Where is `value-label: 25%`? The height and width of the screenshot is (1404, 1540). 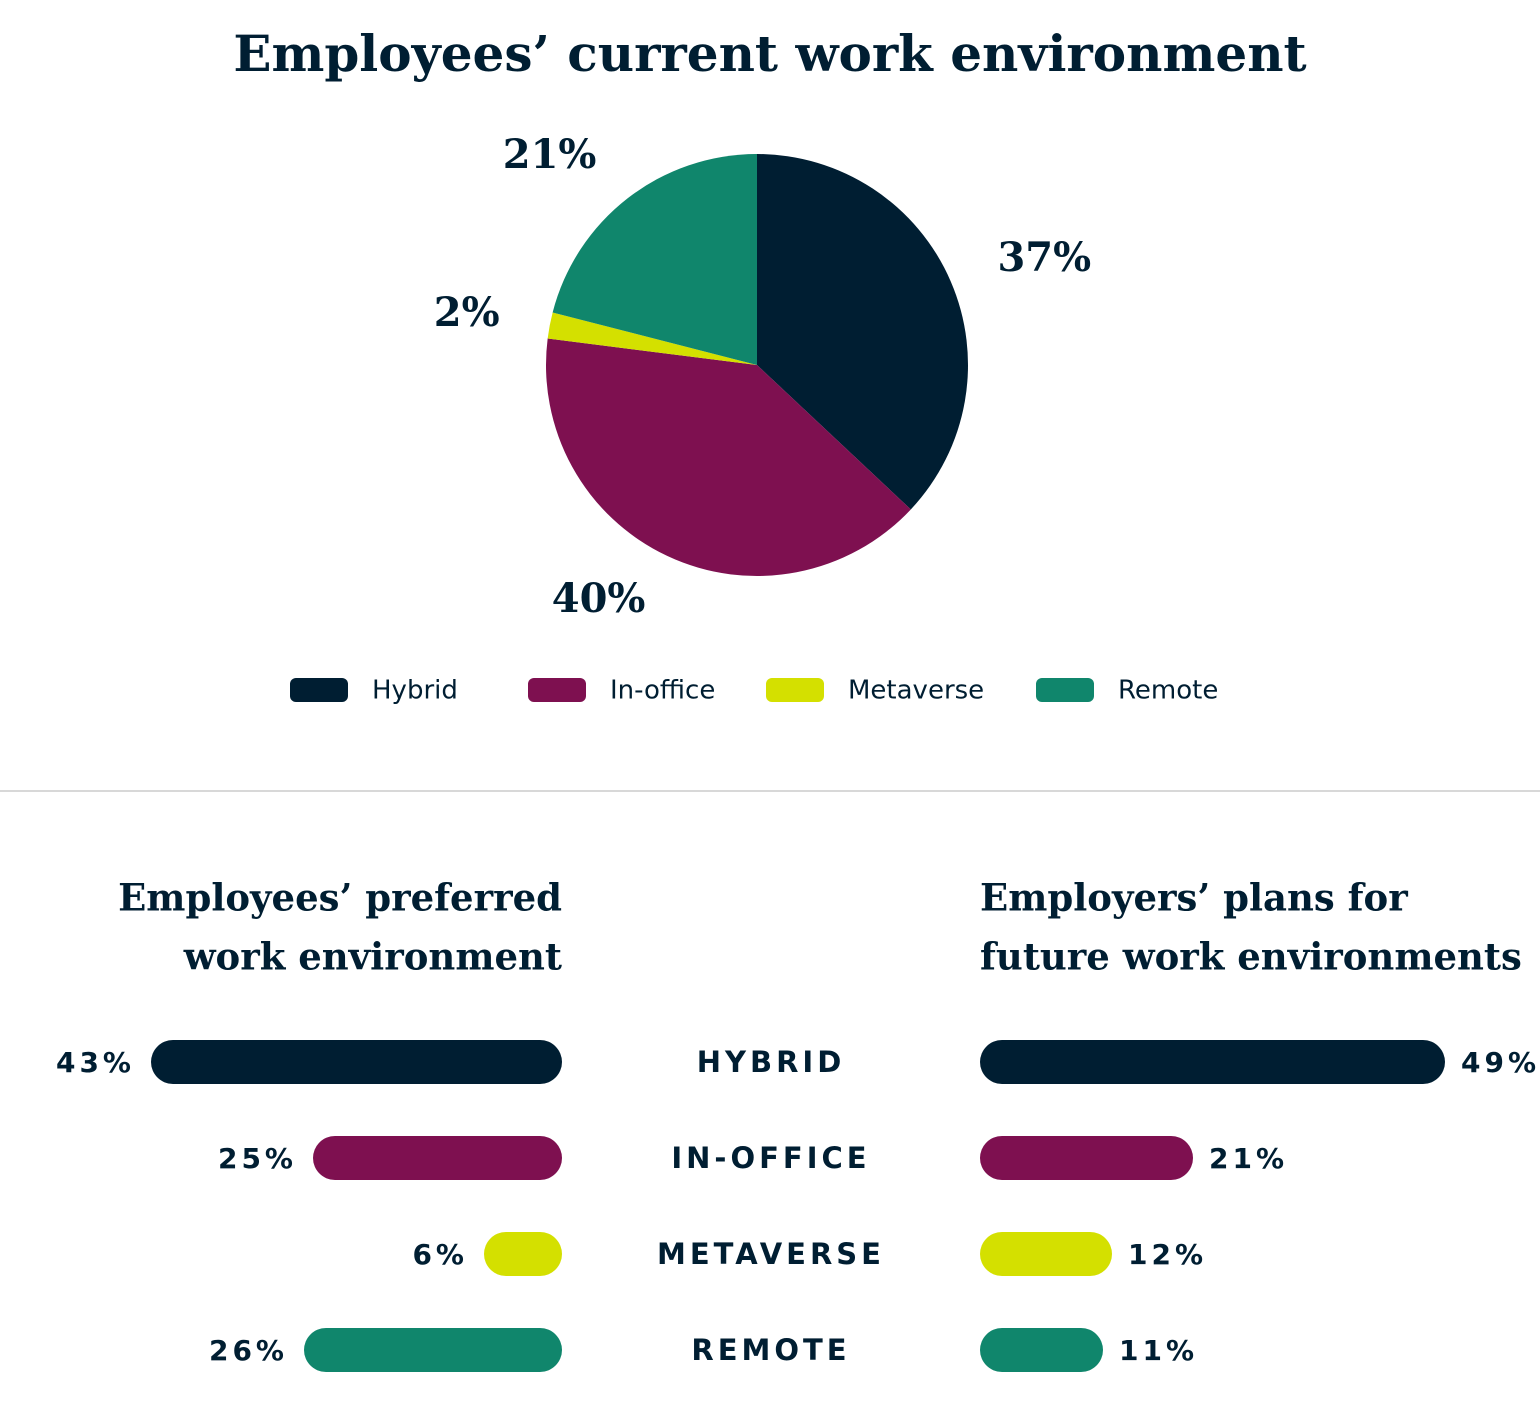 value-label: 25% is located at coordinates (257, 1158).